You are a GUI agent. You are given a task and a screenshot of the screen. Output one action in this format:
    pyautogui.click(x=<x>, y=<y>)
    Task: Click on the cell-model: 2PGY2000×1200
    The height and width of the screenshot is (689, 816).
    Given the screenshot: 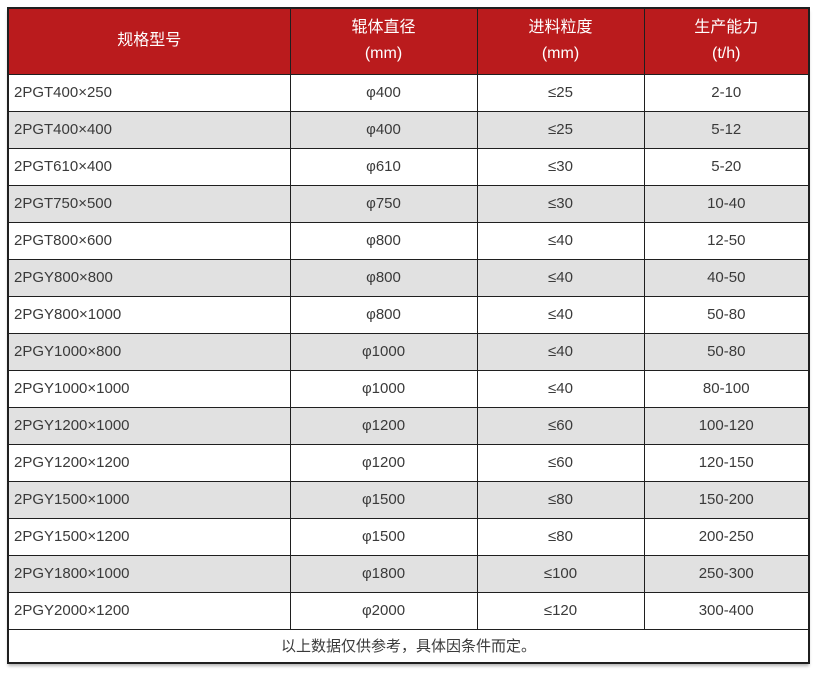 What is the action you would take?
    pyautogui.click(x=149, y=610)
    